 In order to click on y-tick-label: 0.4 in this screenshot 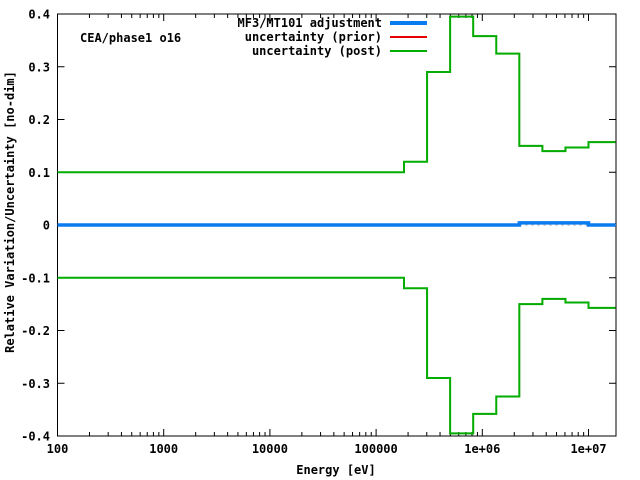, I will do `click(39, 15)`.